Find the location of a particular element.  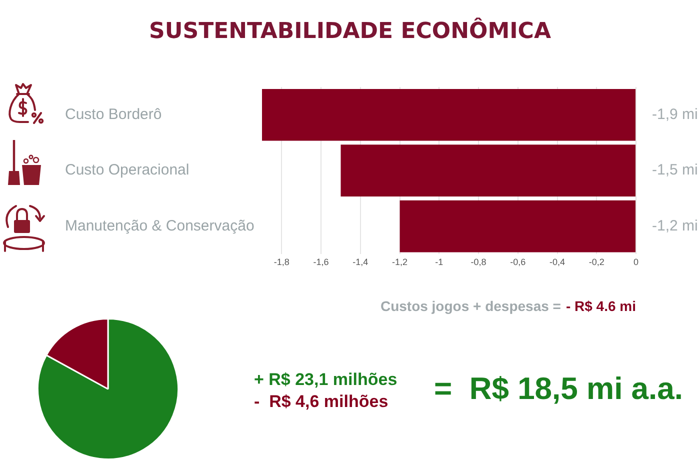

text: - R$ 4,6 milhões is located at coordinates (321, 402).